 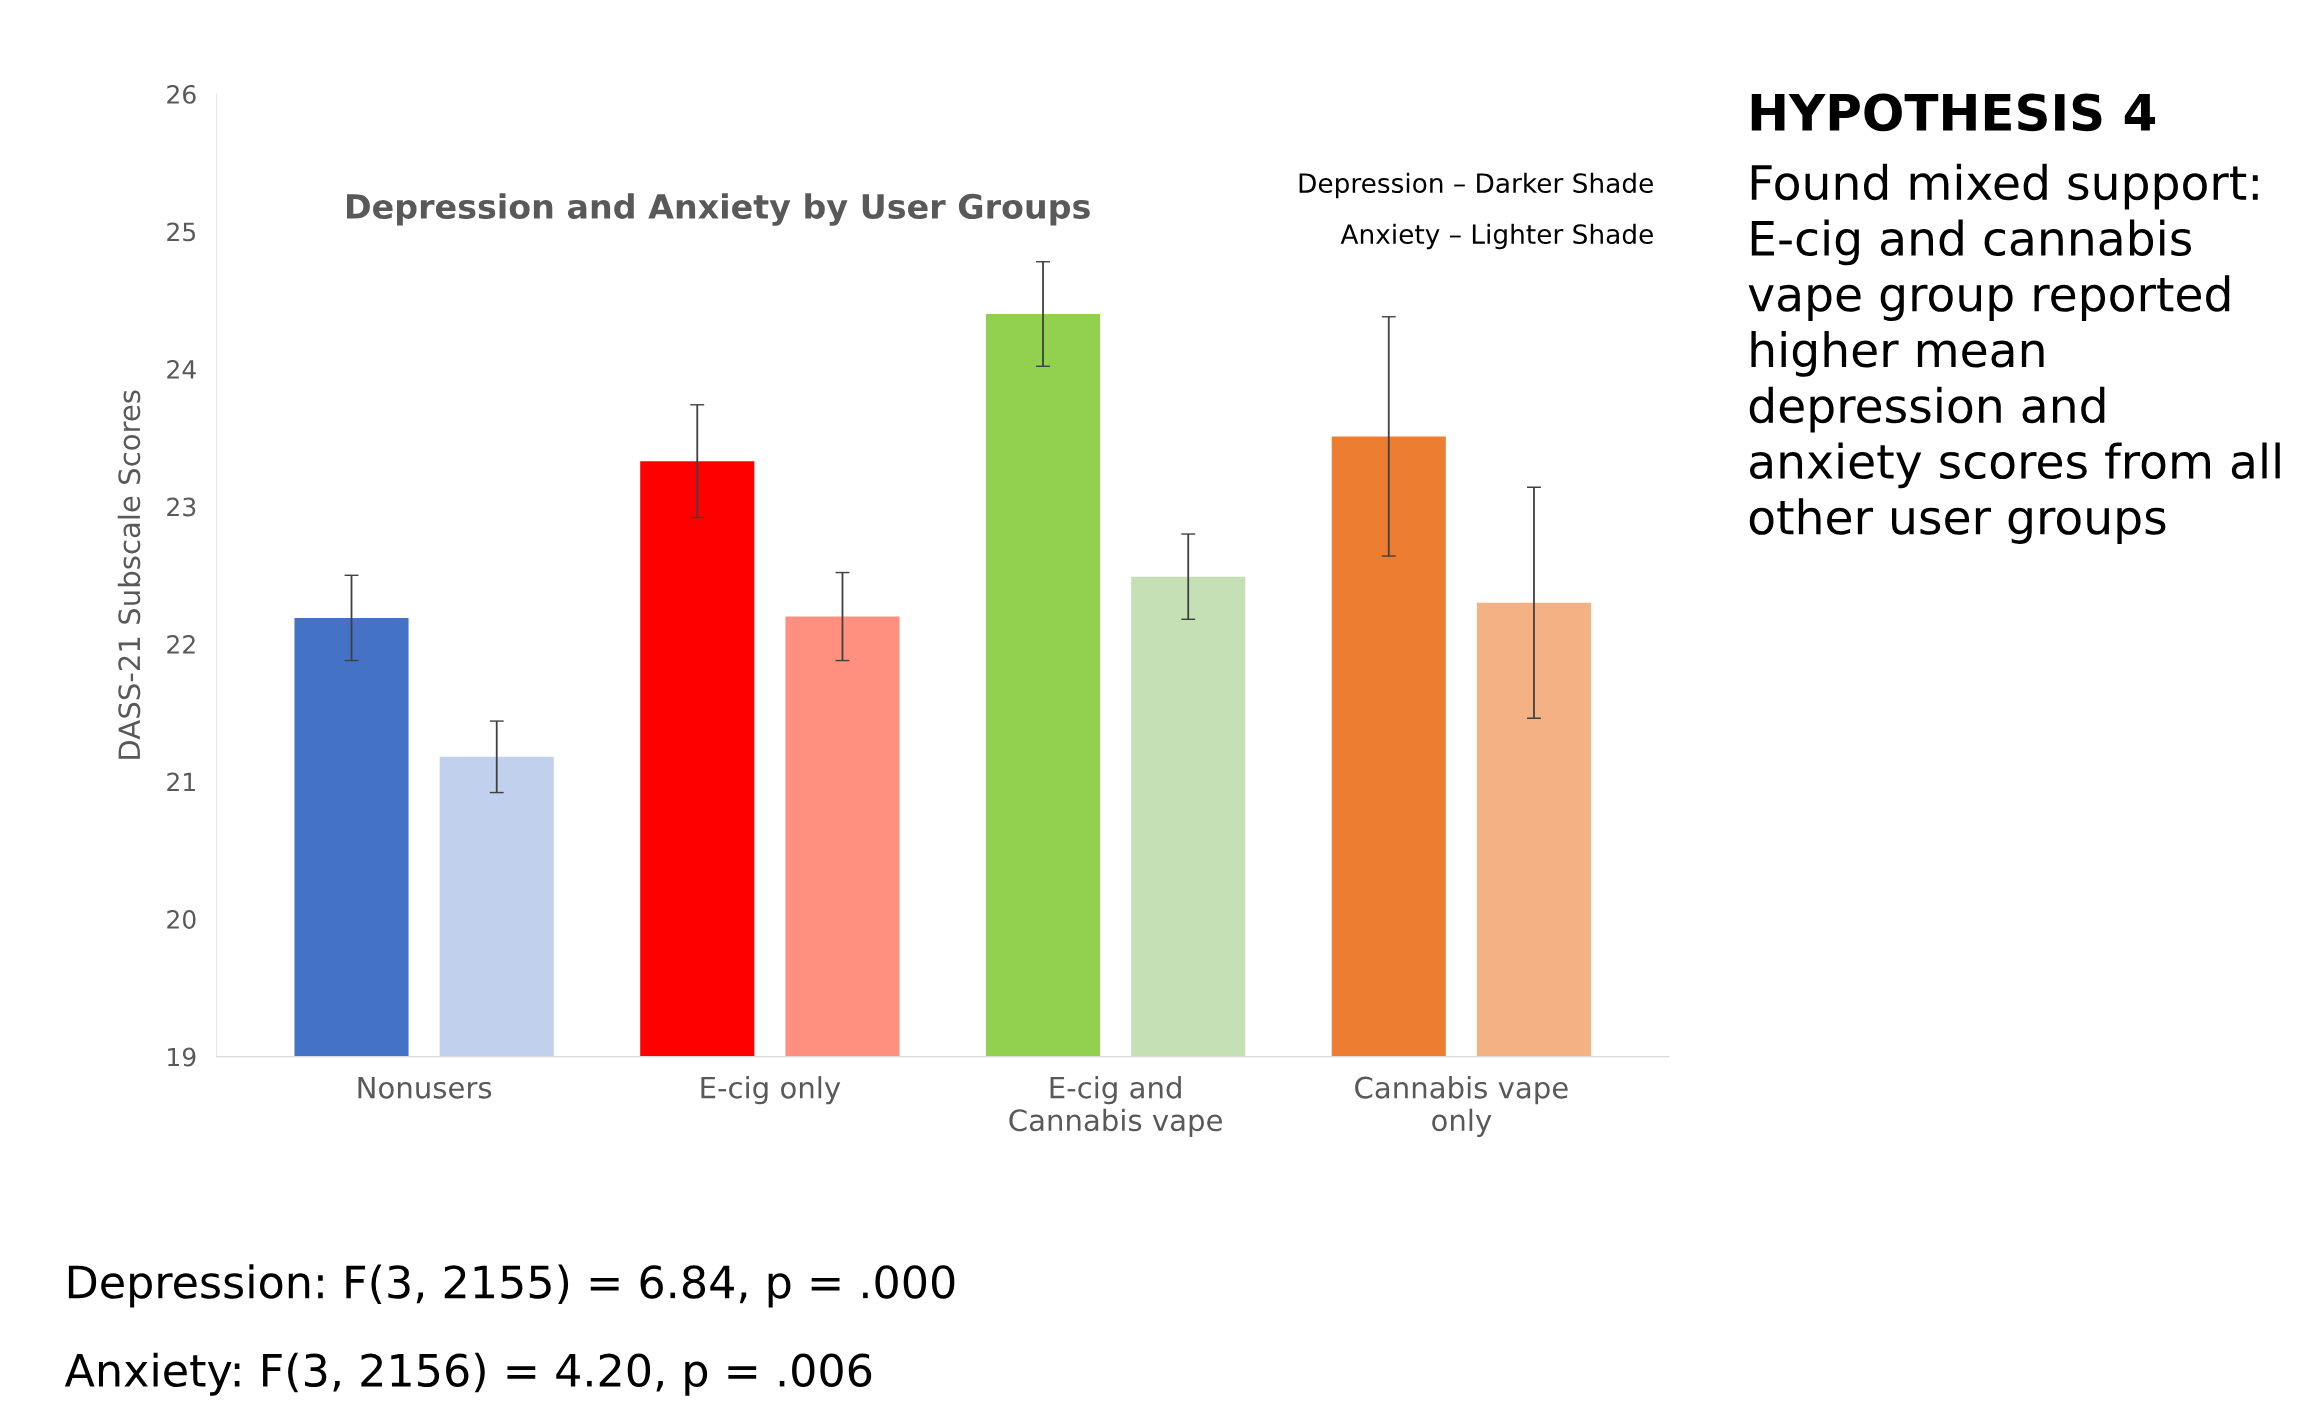 I want to click on x-tick-label: E-cig only, so click(x=771, y=1090).